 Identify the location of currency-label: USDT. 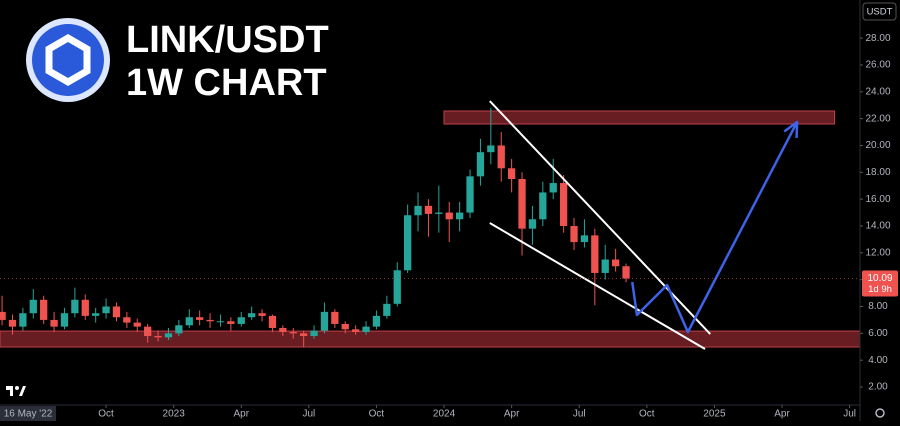
(880, 12).